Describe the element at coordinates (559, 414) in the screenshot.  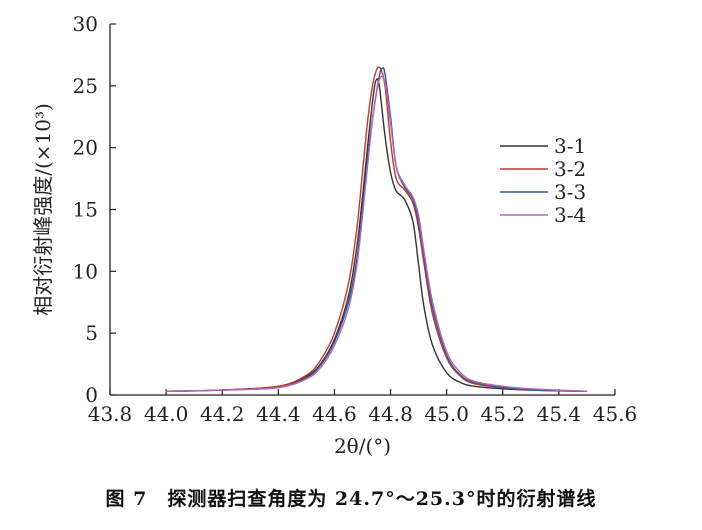
I see `x-tick-label: 45.4` at that location.